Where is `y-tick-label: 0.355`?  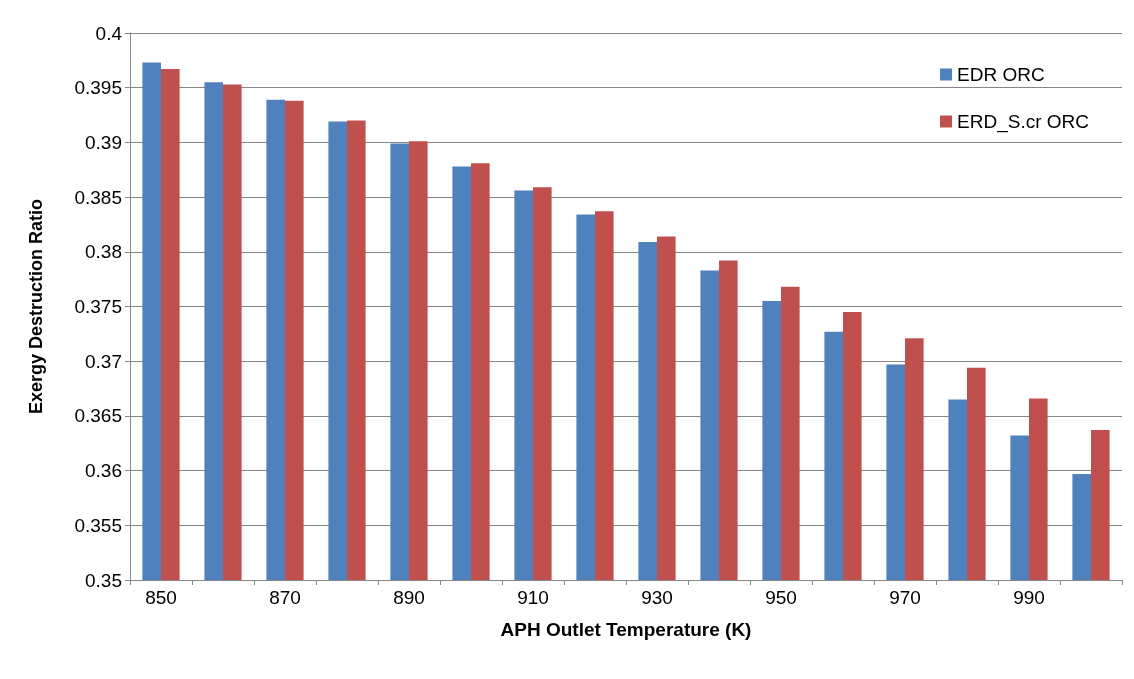 y-tick-label: 0.355 is located at coordinates (98, 525).